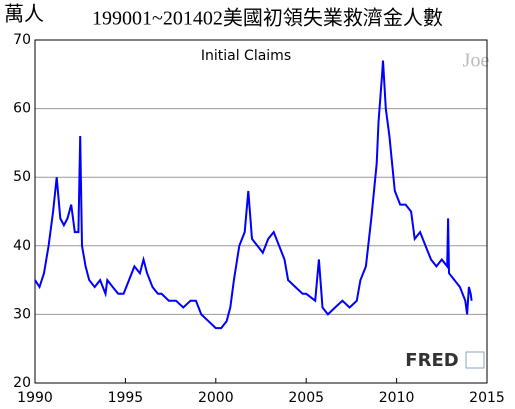 The height and width of the screenshot is (409, 515). What do you see at coordinates (22, 314) in the screenshot?
I see `y-tick-label: 30` at bounding box center [22, 314].